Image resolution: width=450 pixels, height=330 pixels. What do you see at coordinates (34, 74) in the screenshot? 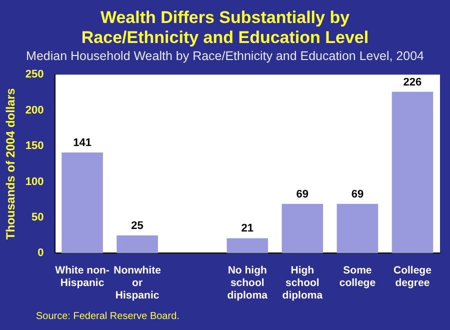
I see `y-tick-label: 250` at bounding box center [34, 74].